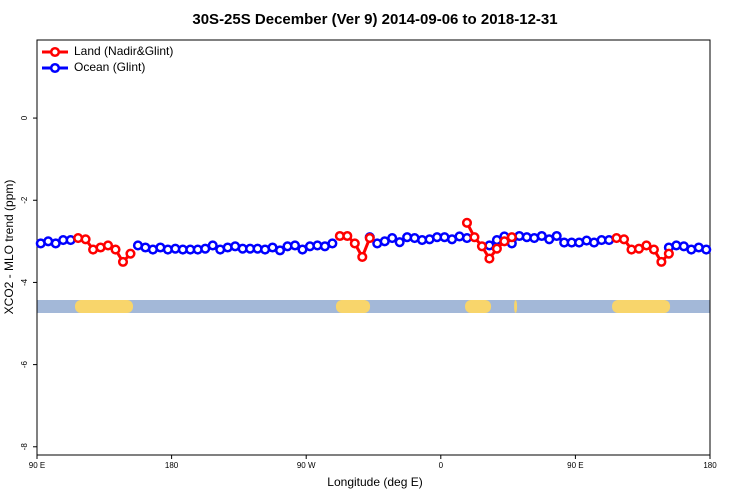  Describe the element at coordinates (24, 282) in the screenshot. I see `y-tick-label: -4` at that location.